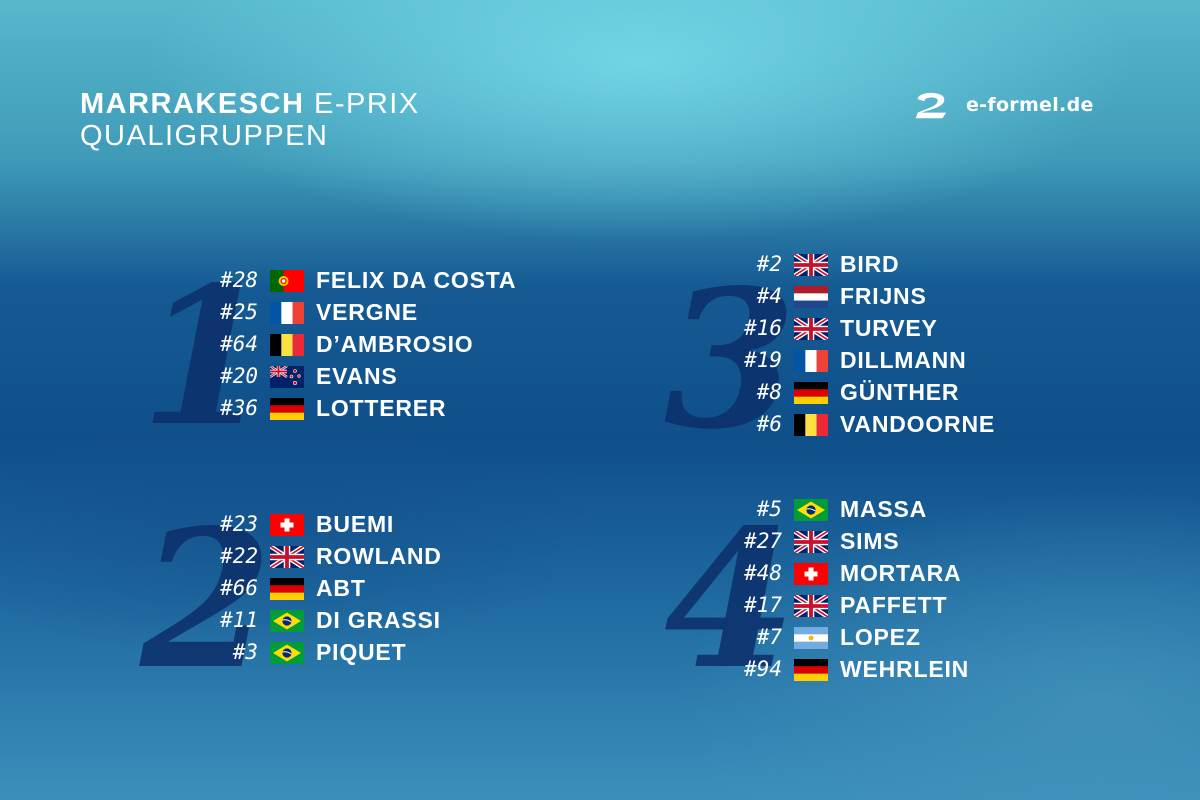  What do you see at coordinates (884, 509) in the screenshot?
I see `driver-name: MASSA` at bounding box center [884, 509].